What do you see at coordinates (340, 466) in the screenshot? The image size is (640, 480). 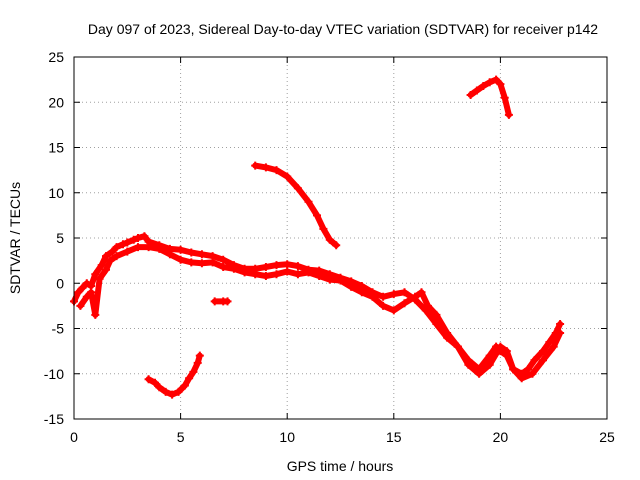 I see `x-axis-label: GPS time / hours` at bounding box center [340, 466].